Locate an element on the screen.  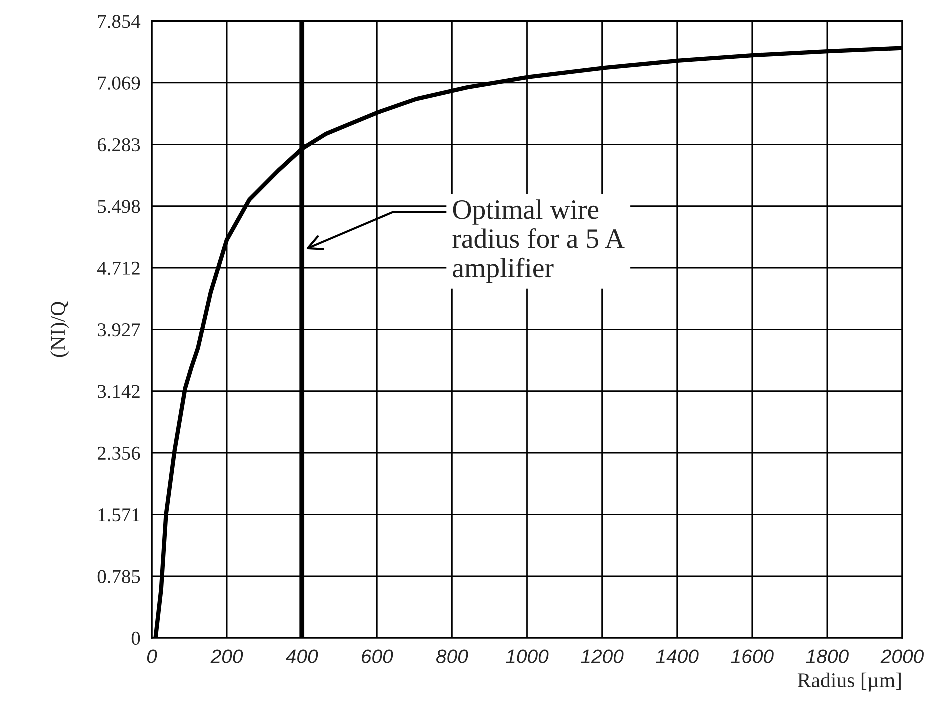
y-tick-label: 6.283 is located at coordinates (119, 145).